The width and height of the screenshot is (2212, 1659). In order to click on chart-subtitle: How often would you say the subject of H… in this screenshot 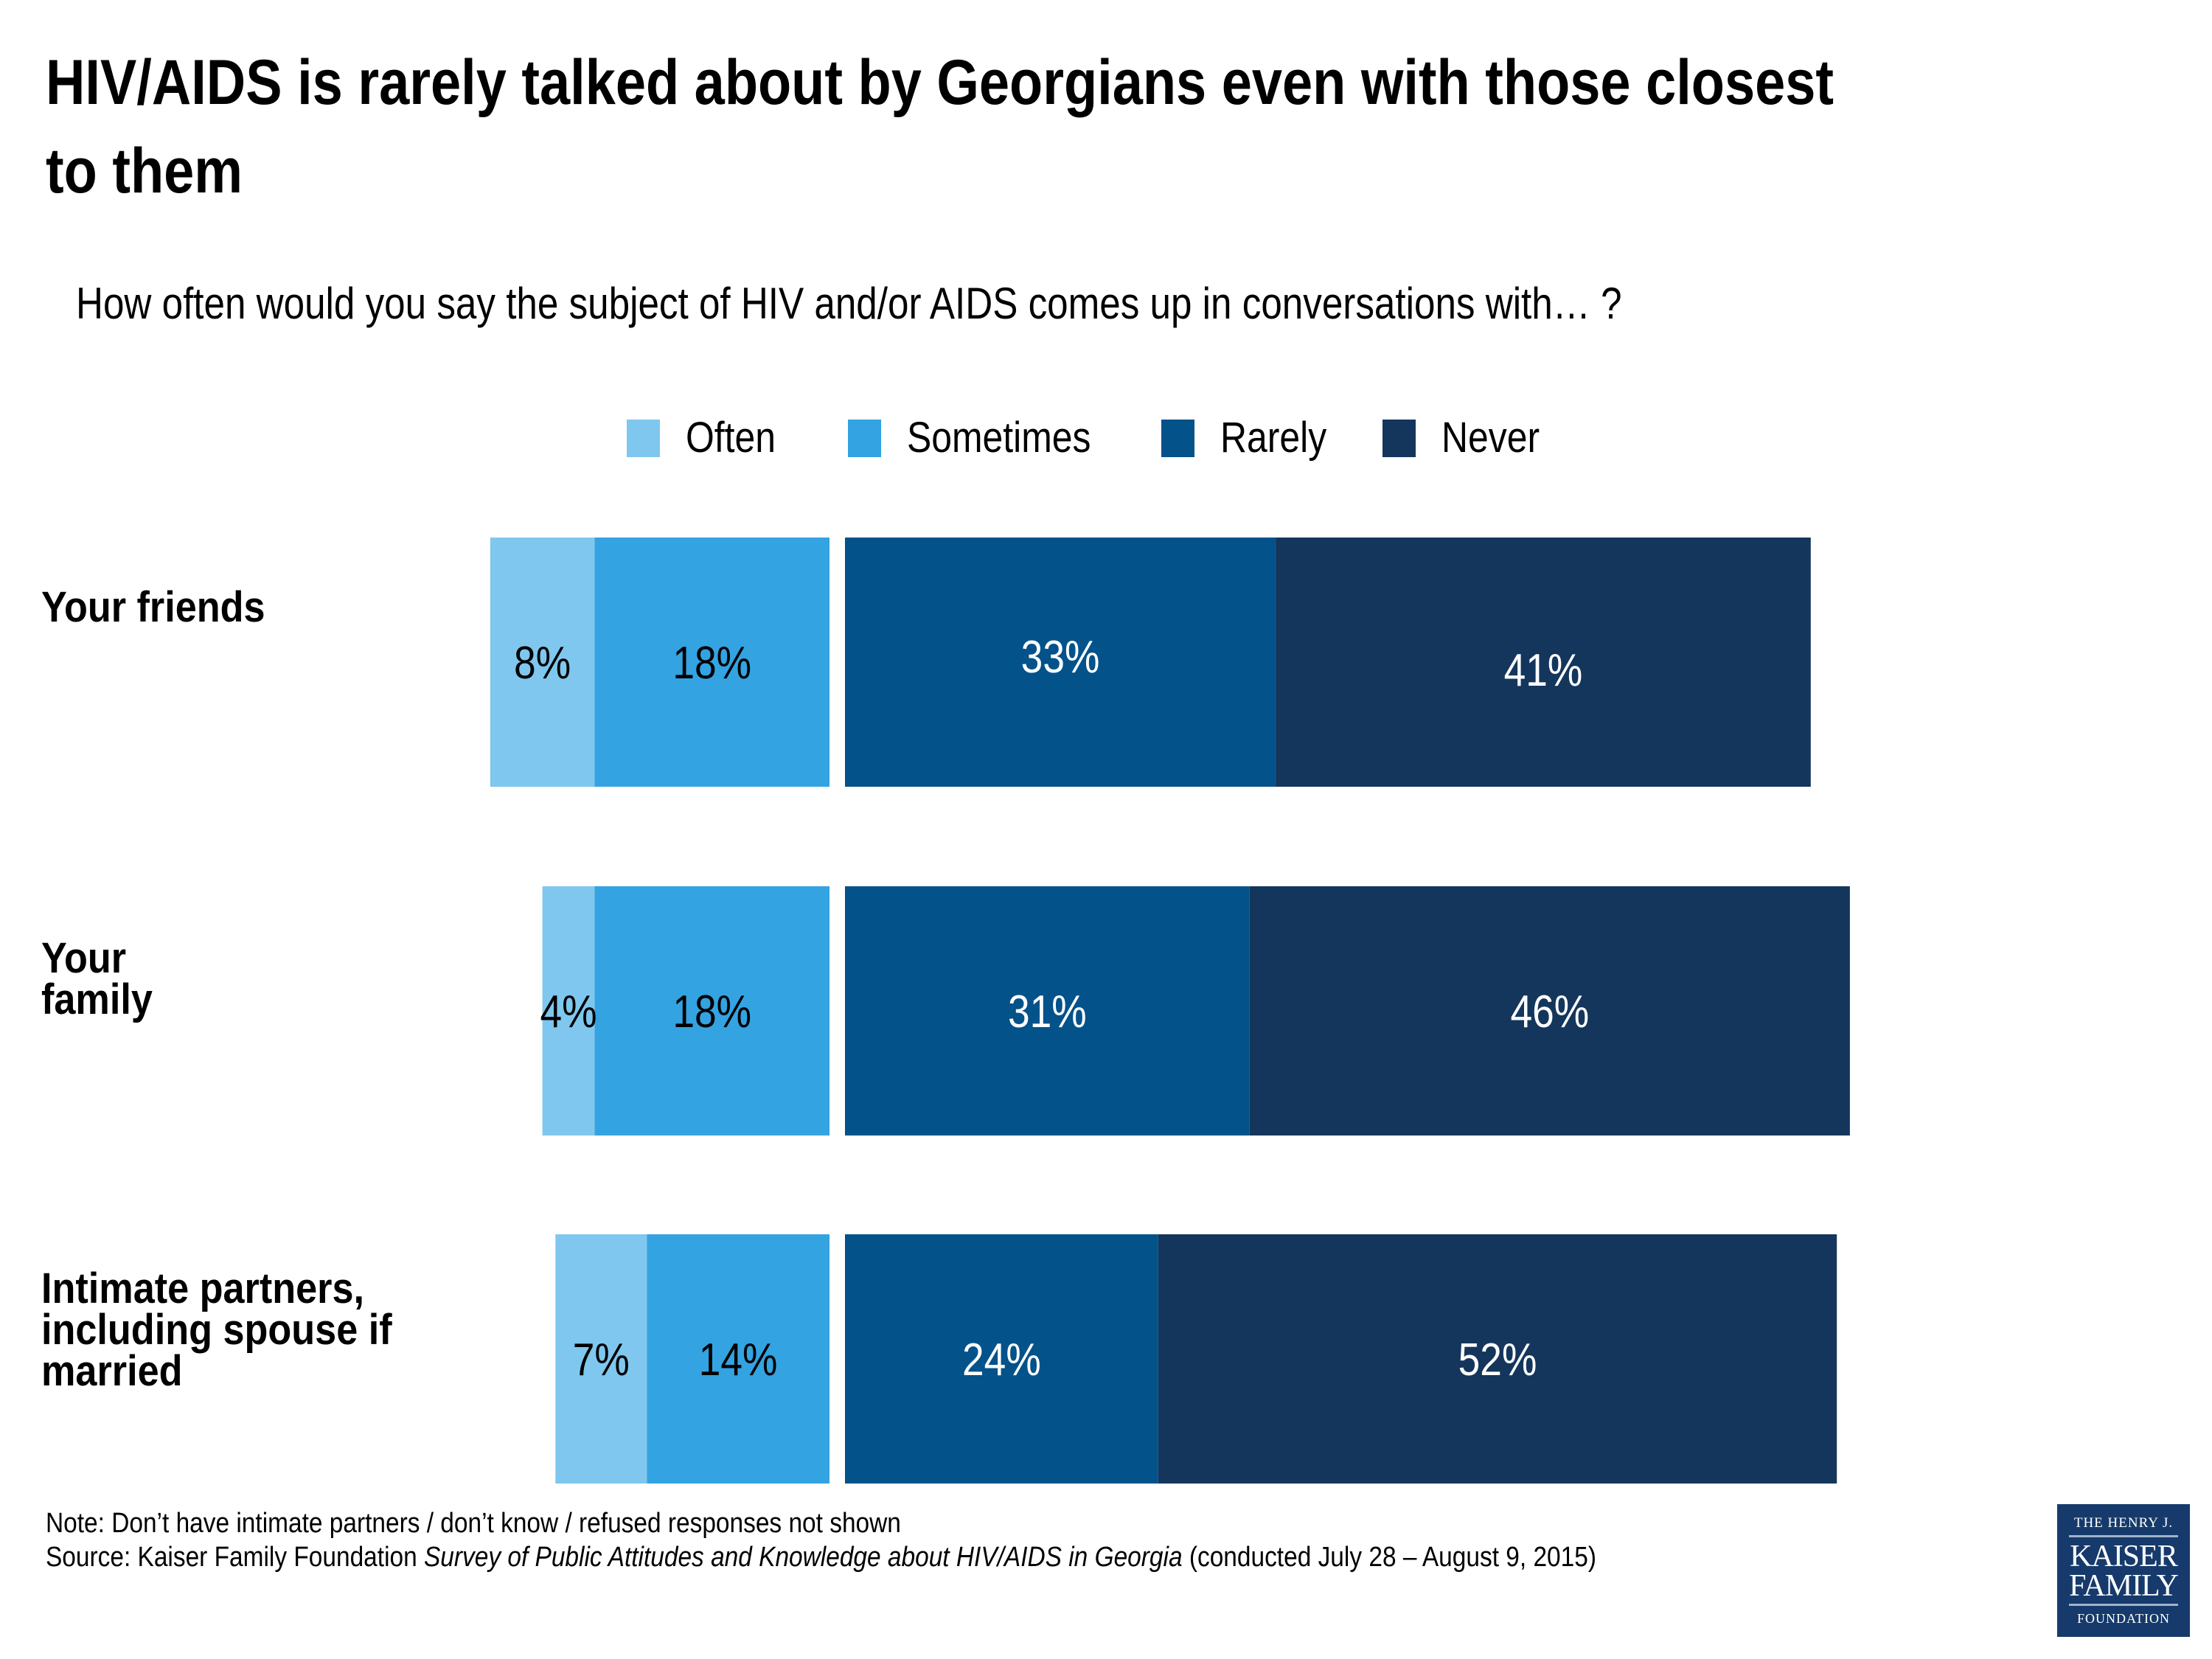, I will do `click(849, 303)`.